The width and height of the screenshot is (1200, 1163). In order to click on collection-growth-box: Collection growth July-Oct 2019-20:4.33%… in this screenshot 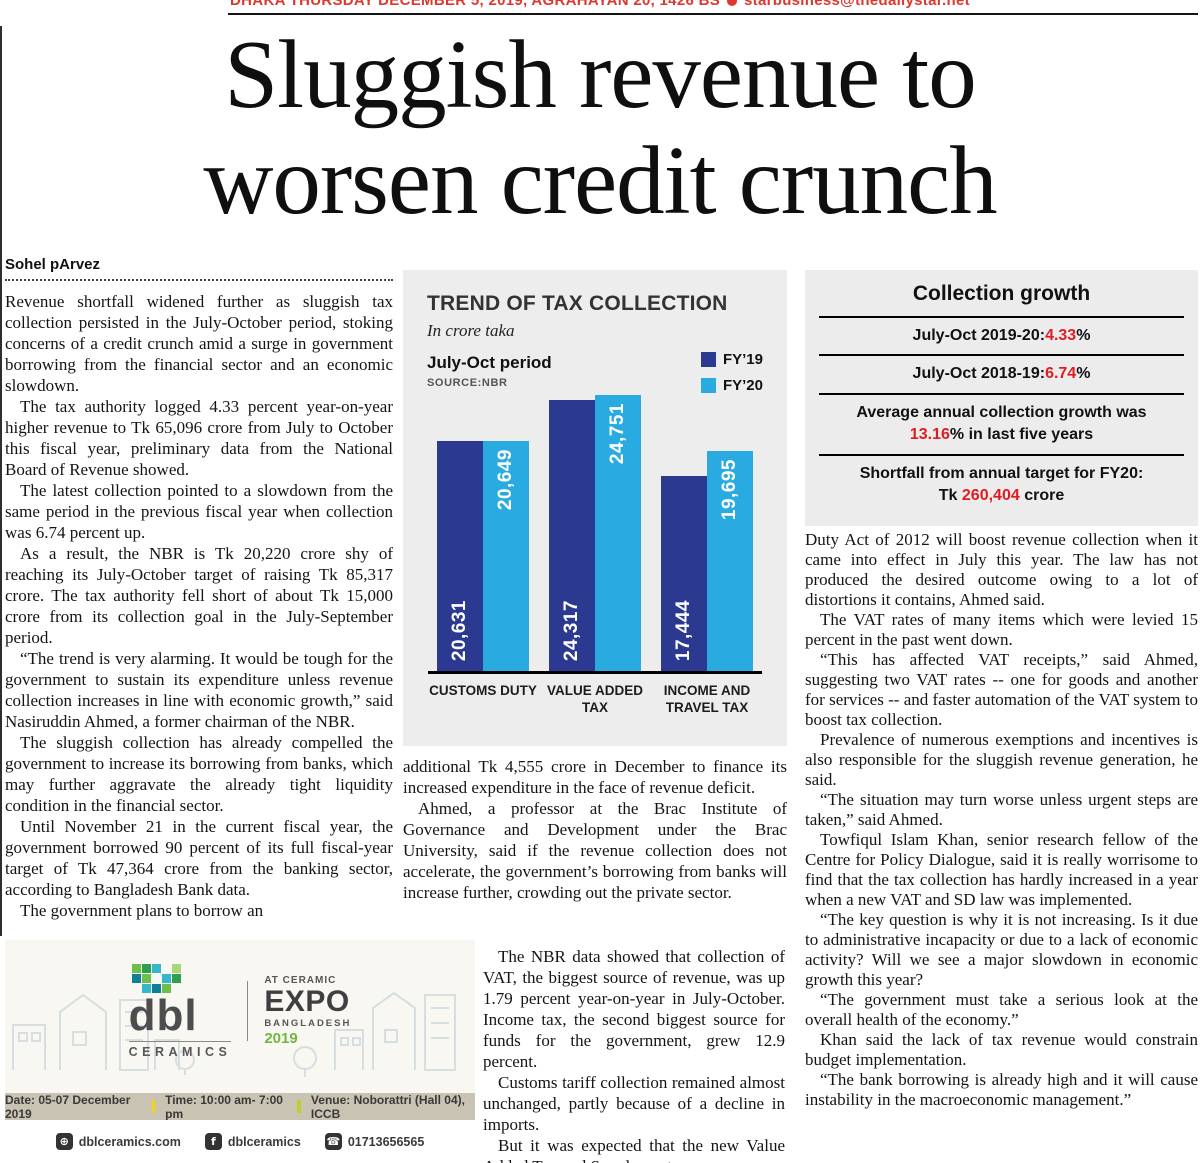, I will do `click(1001, 398)`.